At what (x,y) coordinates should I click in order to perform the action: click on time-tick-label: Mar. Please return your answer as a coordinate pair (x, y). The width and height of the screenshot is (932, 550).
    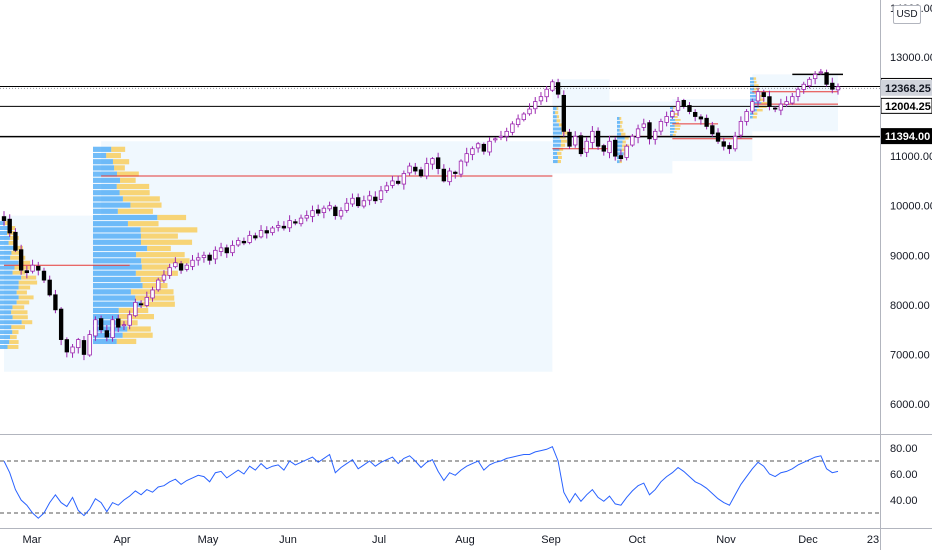
    Looking at the image, I should click on (32, 540).